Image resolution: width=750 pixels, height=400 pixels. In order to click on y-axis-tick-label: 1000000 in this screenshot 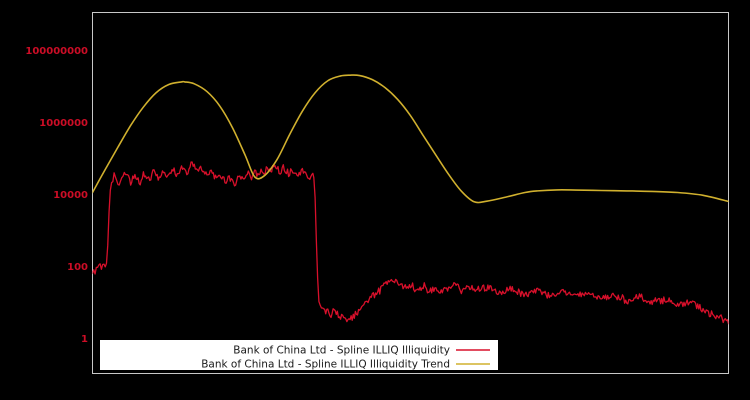, I will do `click(63, 123)`.